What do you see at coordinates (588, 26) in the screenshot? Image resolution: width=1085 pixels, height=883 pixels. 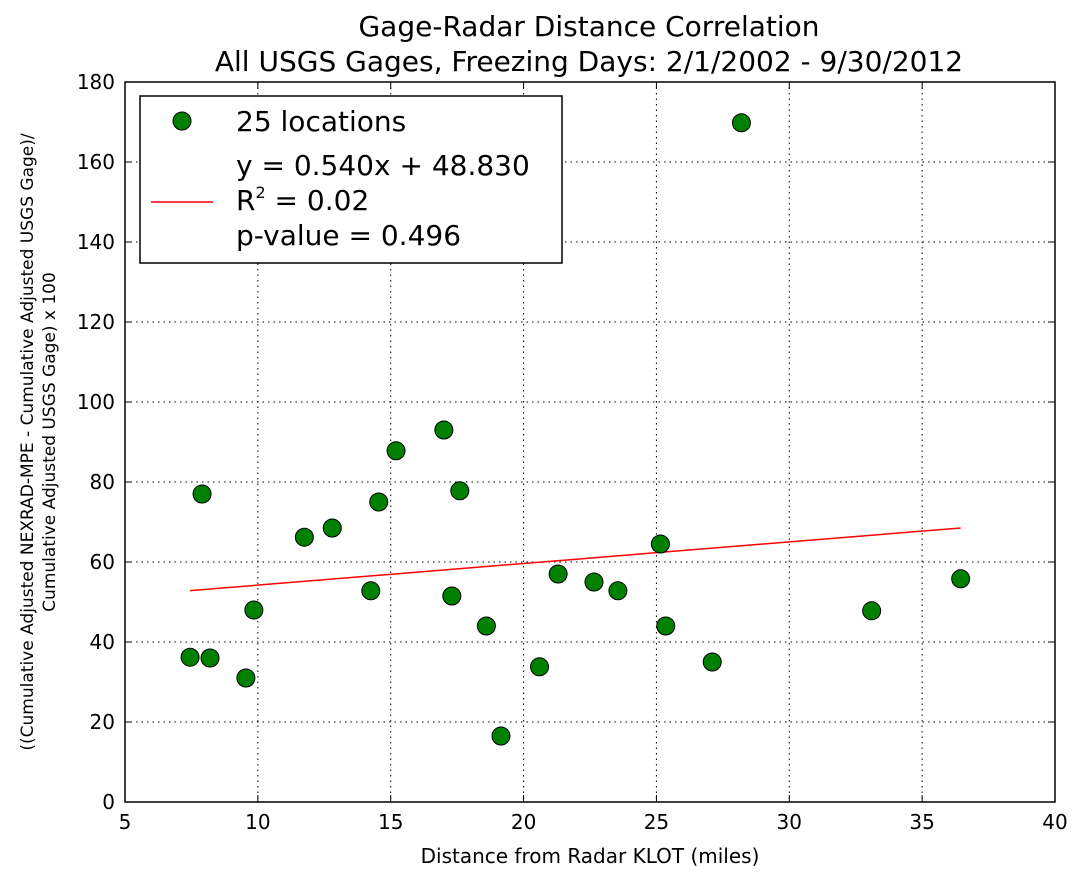 I see `chart-title-line-1: Gage-Radar Distance Correlation` at bounding box center [588, 26].